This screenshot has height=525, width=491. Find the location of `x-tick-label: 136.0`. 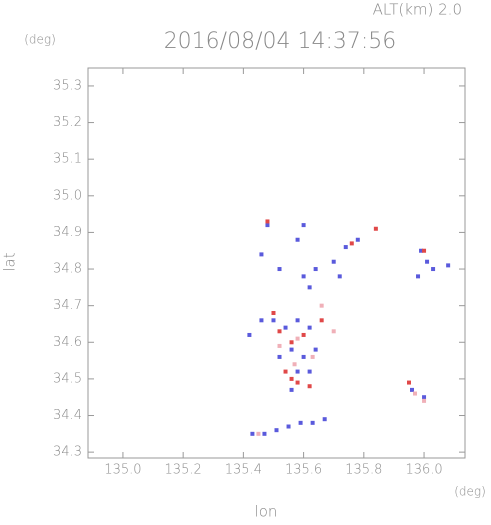

x-tick-label: 136.0 is located at coordinates (423, 470).